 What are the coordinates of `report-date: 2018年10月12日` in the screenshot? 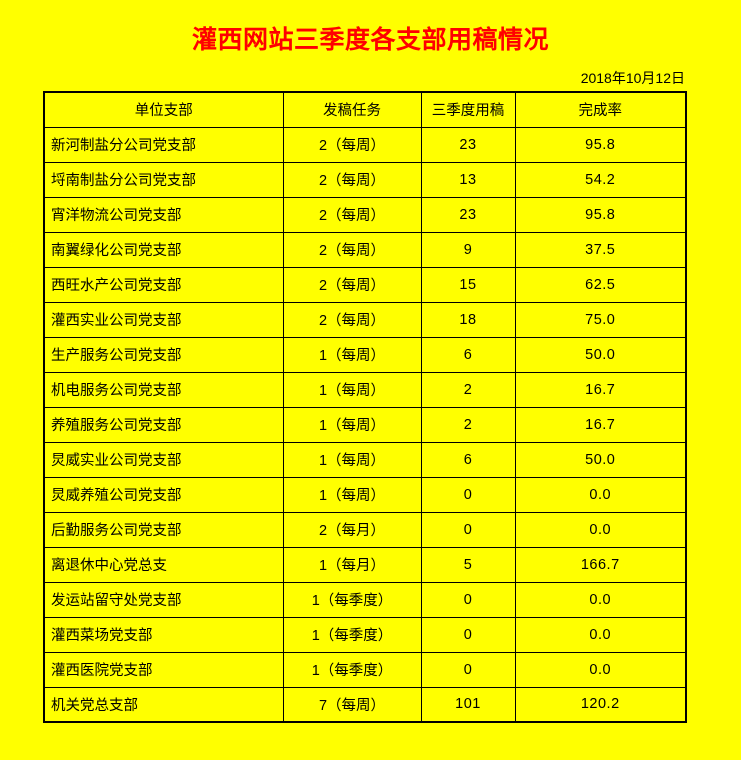 It's located at (632, 78).